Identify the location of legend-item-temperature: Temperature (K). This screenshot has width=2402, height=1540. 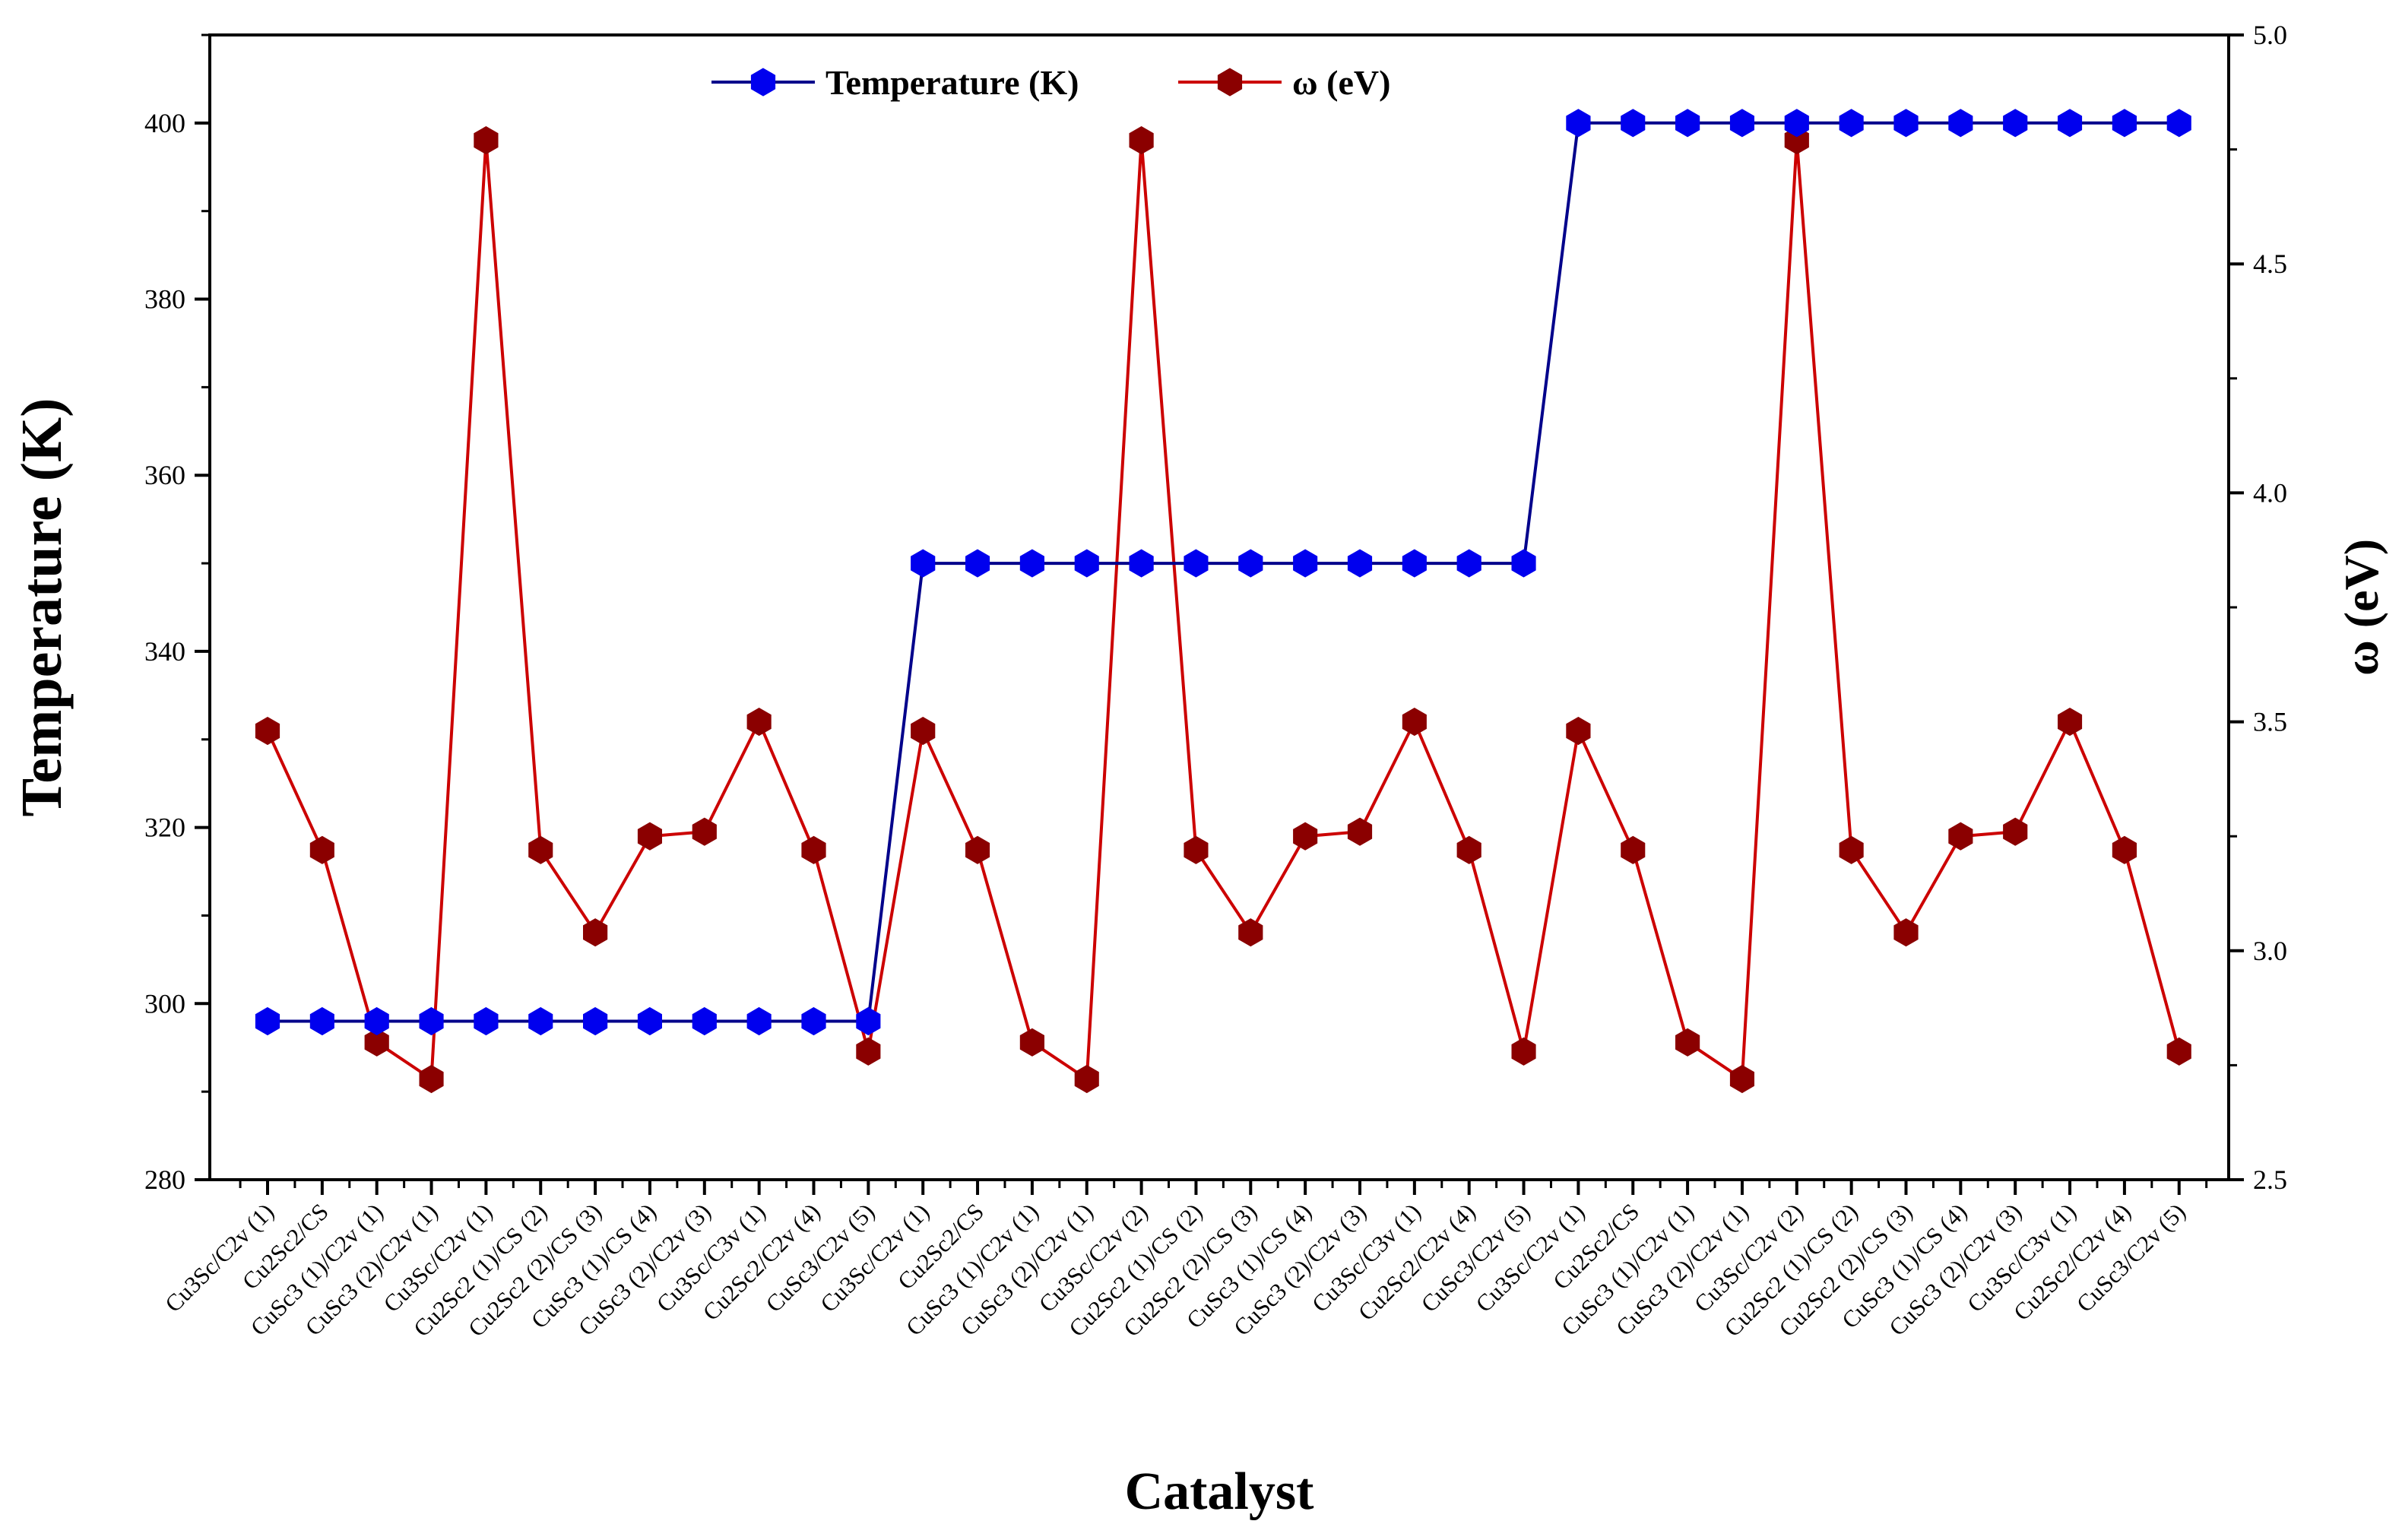
(895, 83).